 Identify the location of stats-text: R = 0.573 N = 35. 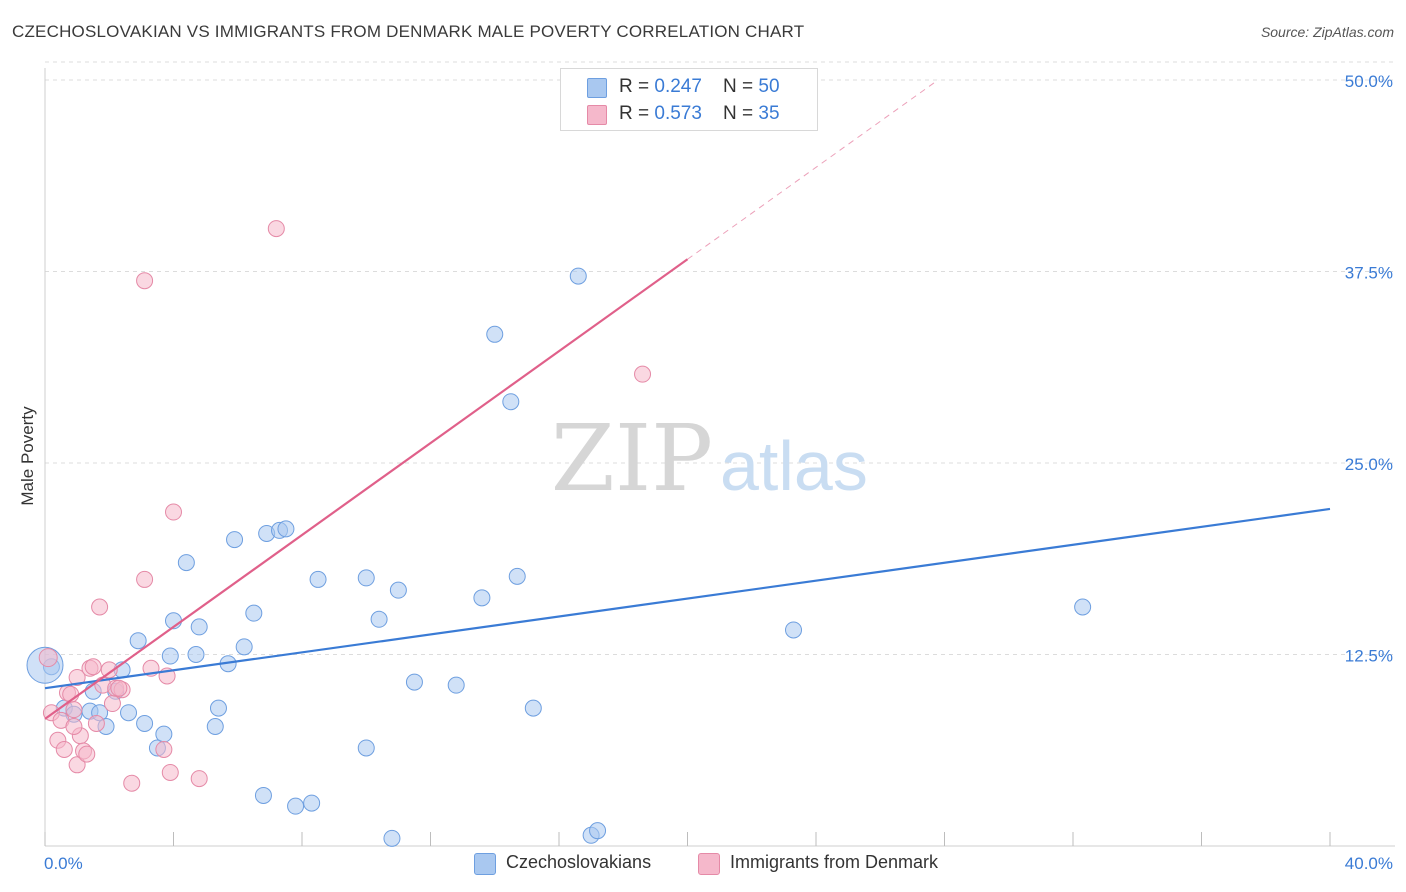
(699, 113).